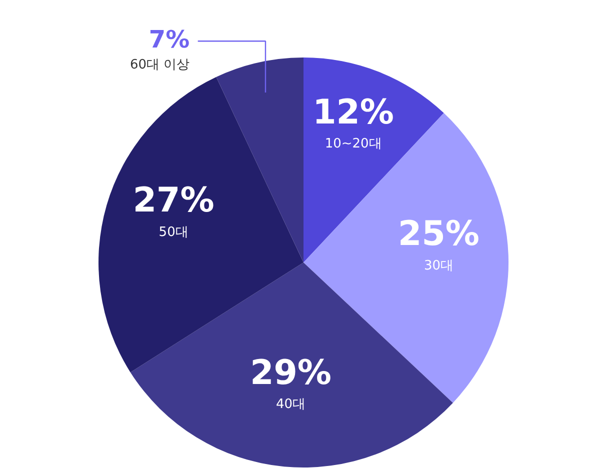 The image size is (607, 475). What do you see at coordinates (169, 39) in the screenshot?
I see `data-label: 7%` at bounding box center [169, 39].